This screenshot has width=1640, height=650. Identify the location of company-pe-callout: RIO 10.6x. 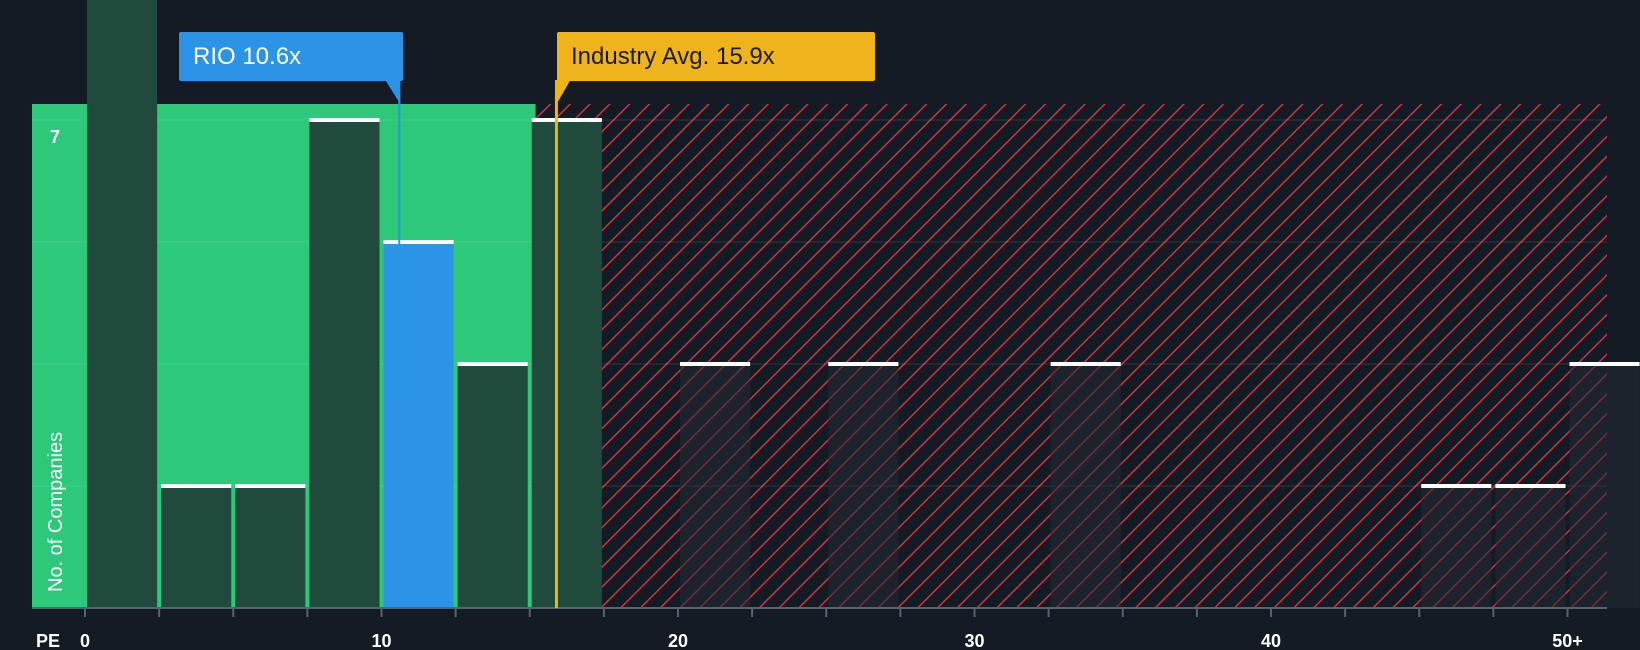
(291, 56).